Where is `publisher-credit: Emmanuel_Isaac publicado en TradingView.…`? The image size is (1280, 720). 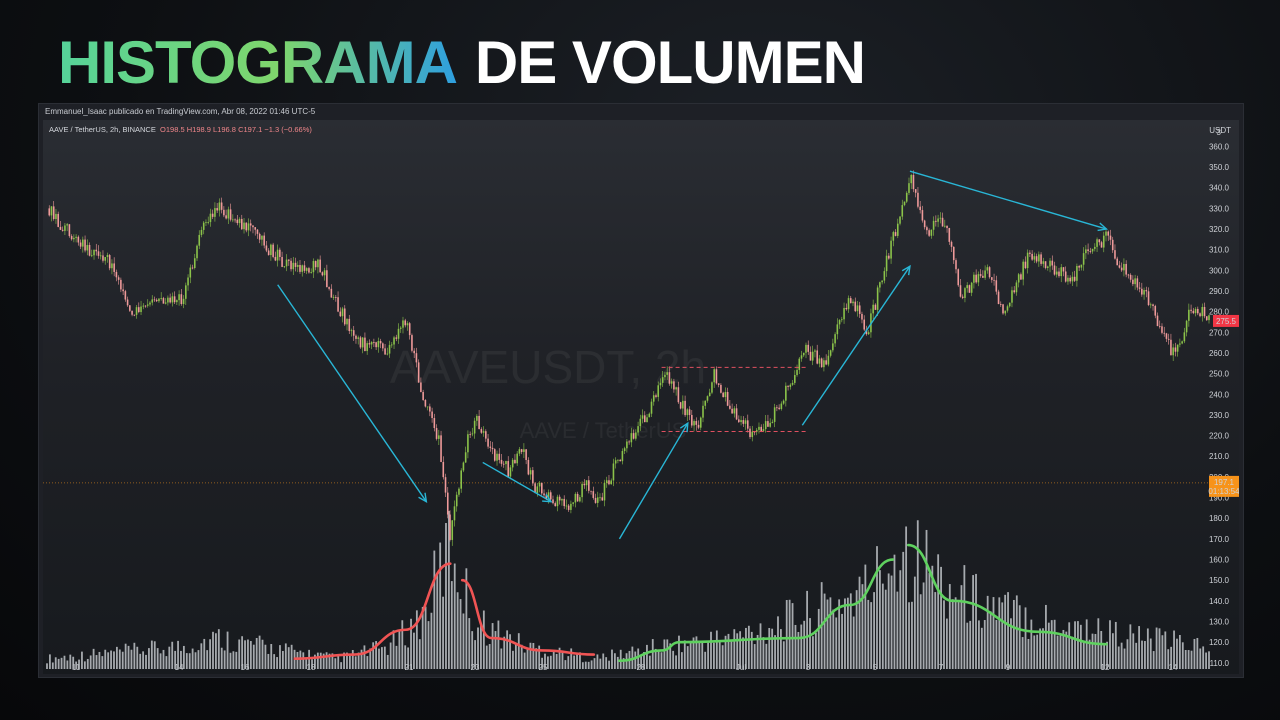 publisher-credit: Emmanuel_Isaac publicado en TradingView.… is located at coordinates (180, 111).